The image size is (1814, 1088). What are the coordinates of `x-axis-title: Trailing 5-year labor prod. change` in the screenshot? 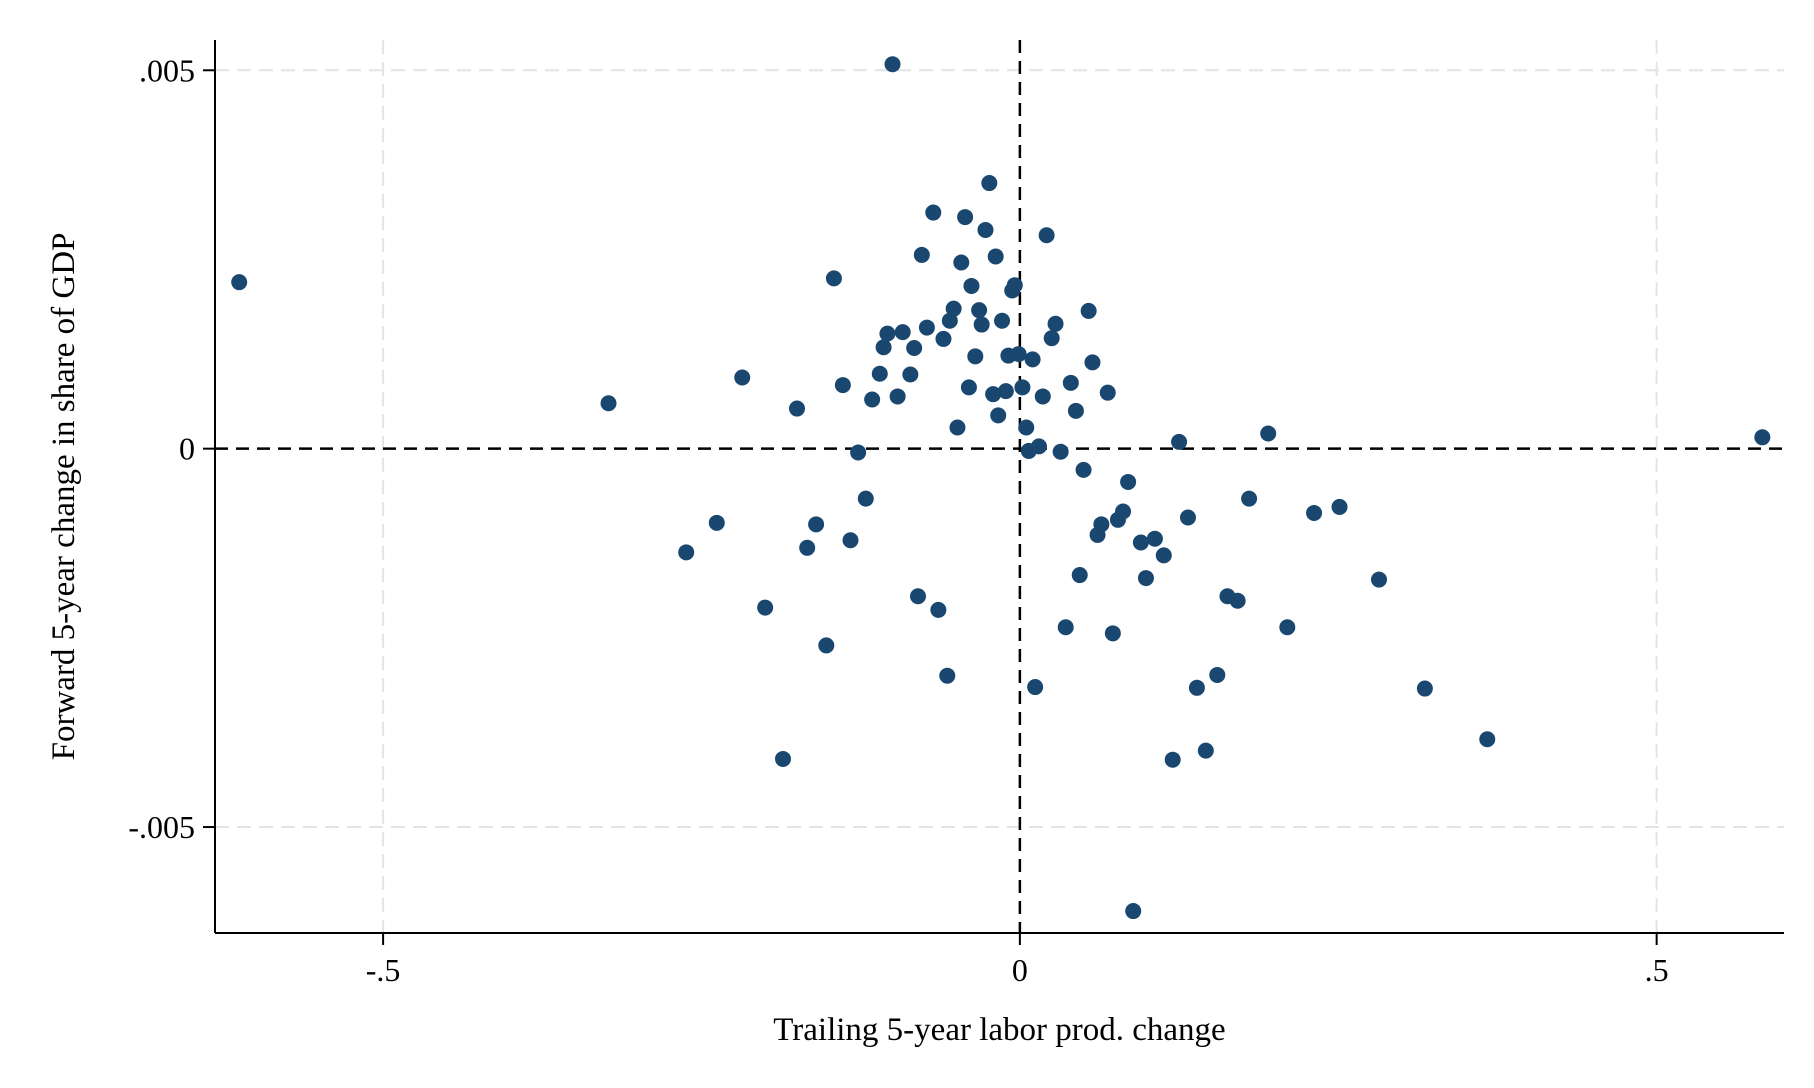 It's located at (999, 1030).